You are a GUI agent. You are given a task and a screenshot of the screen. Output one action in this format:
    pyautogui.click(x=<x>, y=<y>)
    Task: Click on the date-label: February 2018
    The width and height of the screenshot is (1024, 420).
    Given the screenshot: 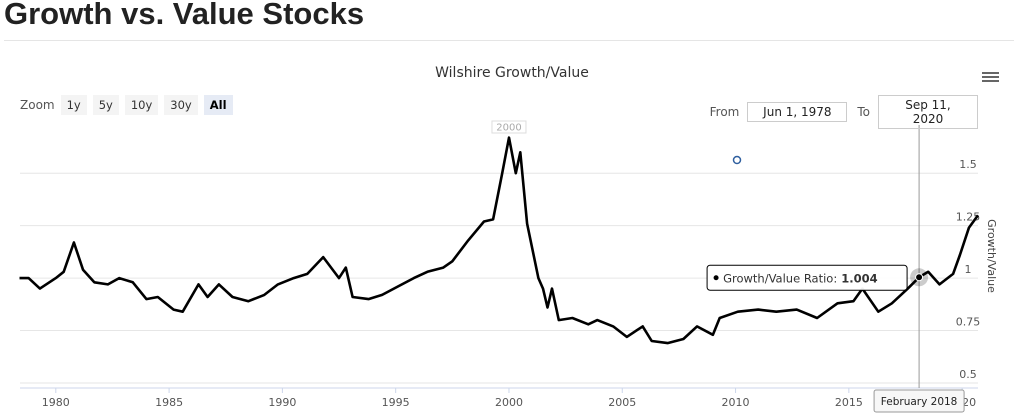 What is the action you would take?
    pyautogui.click(x=919, y=402)
    